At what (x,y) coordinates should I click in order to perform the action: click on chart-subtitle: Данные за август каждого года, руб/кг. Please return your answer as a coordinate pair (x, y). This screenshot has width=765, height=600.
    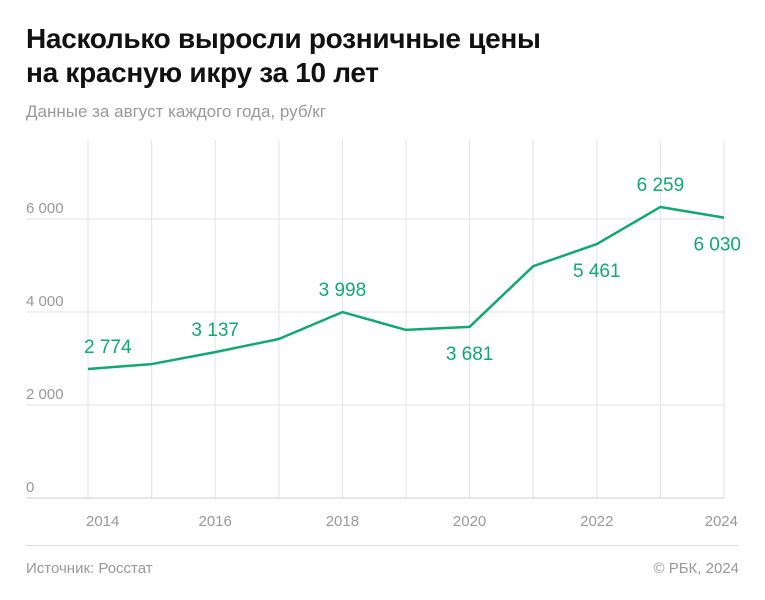
    Looking at the image, I should click on (176, 111).